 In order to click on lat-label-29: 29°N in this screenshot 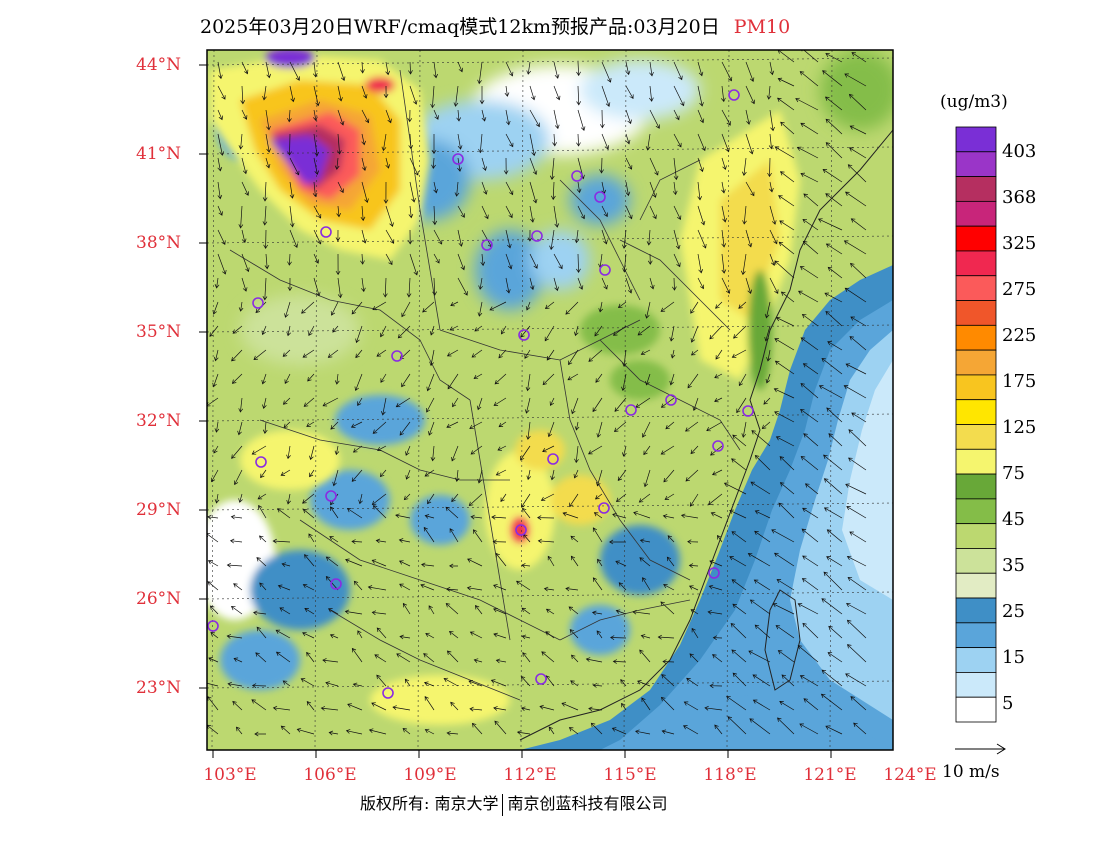, I will do `click(159, 510)`.